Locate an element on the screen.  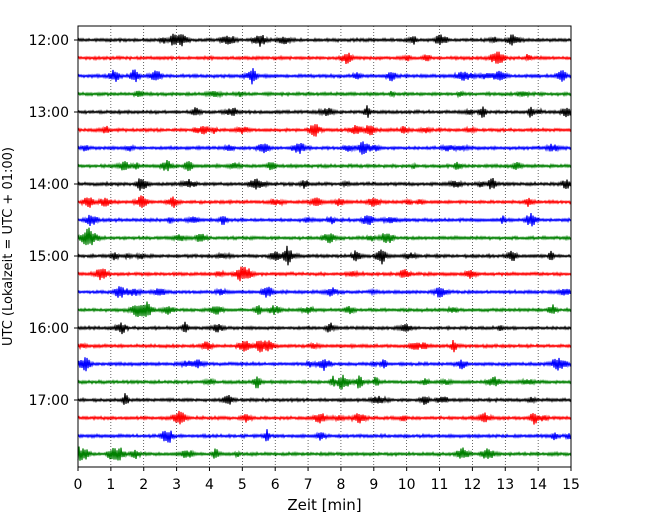
trace-13:15 is located at coordinates (324, 130).